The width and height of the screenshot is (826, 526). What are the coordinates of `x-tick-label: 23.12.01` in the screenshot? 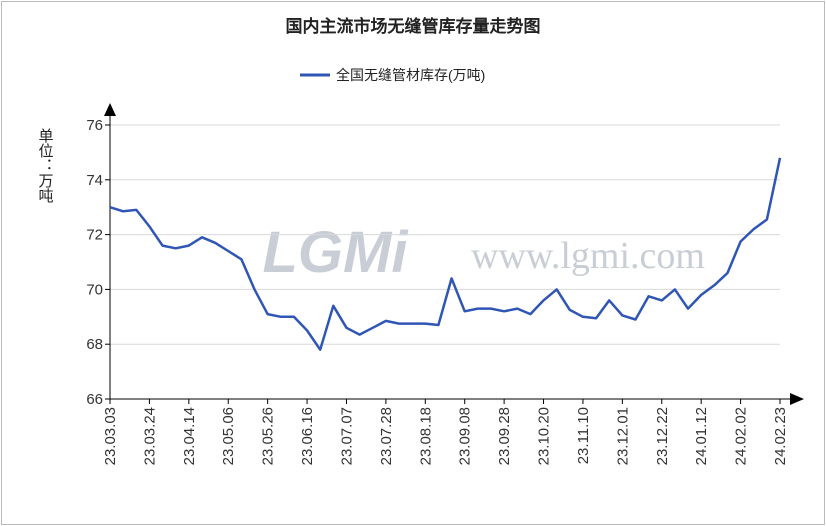 It's located at (622, 436).